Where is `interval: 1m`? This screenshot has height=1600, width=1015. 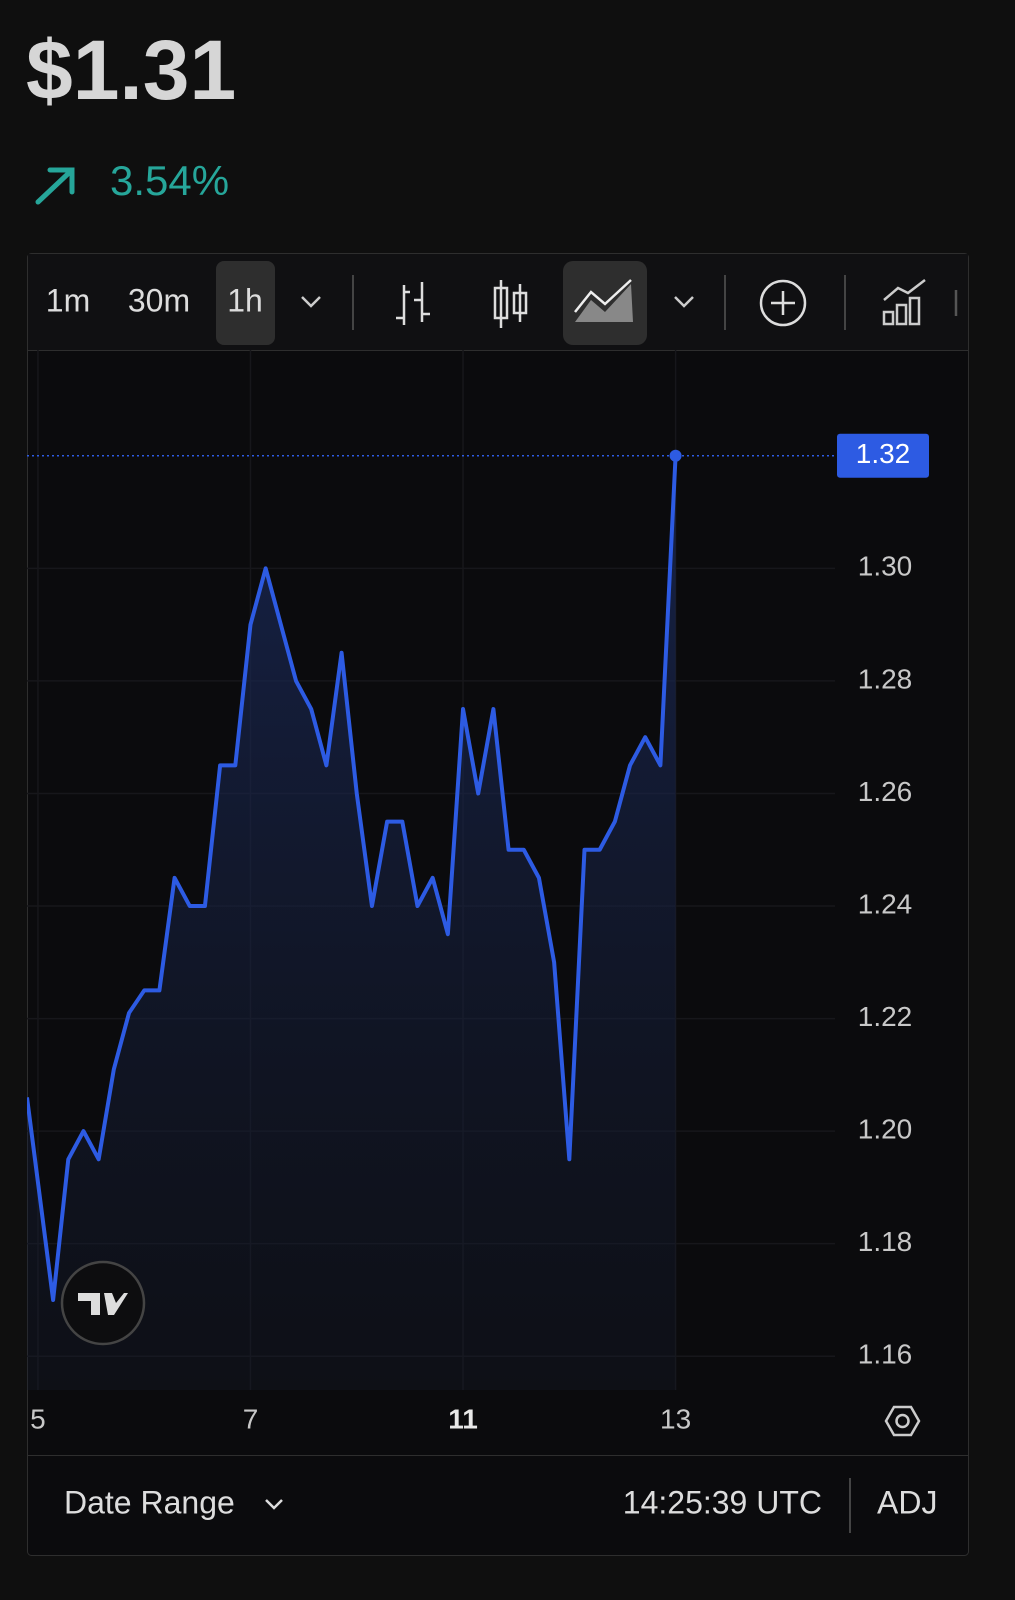
interval: 1m is located at coordinates (68, 300).